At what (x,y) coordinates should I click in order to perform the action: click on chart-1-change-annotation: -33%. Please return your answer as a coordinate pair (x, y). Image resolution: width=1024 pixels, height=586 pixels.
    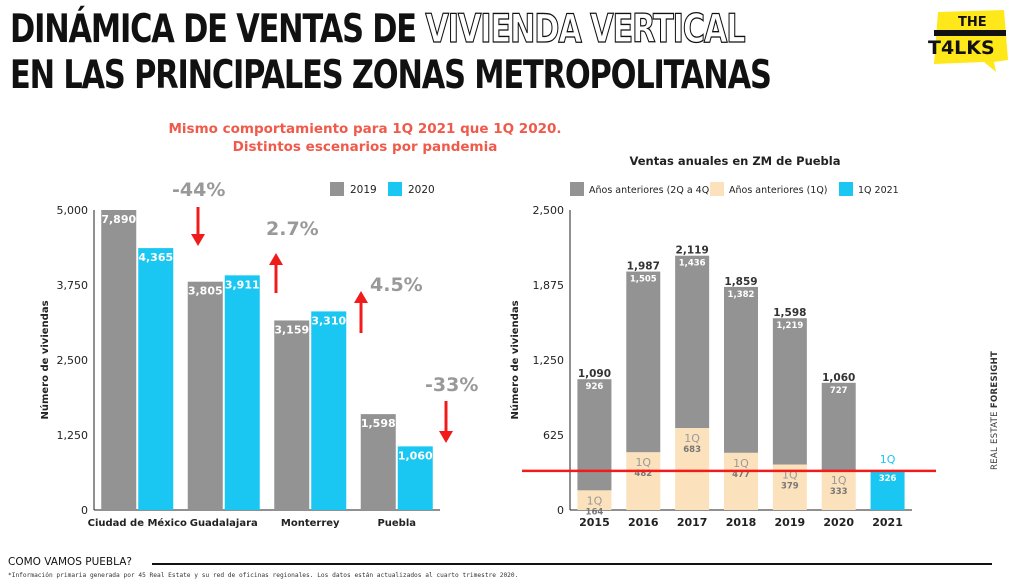
    Looking at the image, I should click on (451, 385).